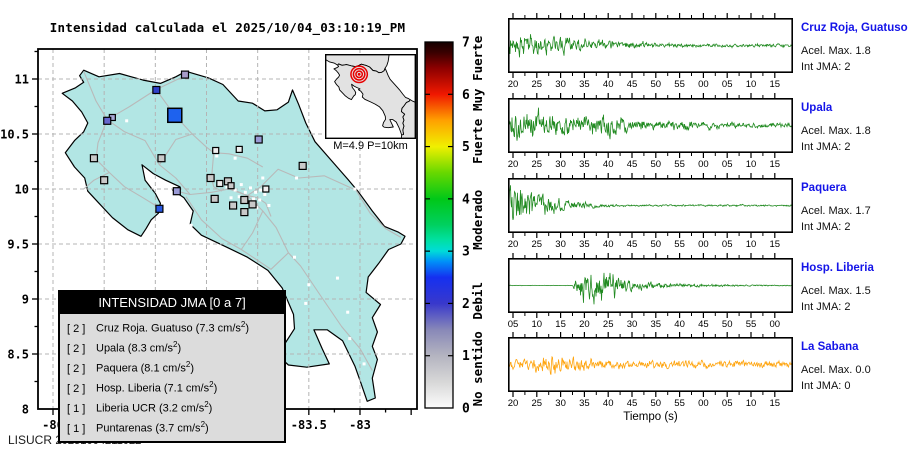 This screenshot has height=460, width=910. Describe the element at coordinates (466, 304) in the screenshot. I see `colorbar-tick-label: 2` at that location.